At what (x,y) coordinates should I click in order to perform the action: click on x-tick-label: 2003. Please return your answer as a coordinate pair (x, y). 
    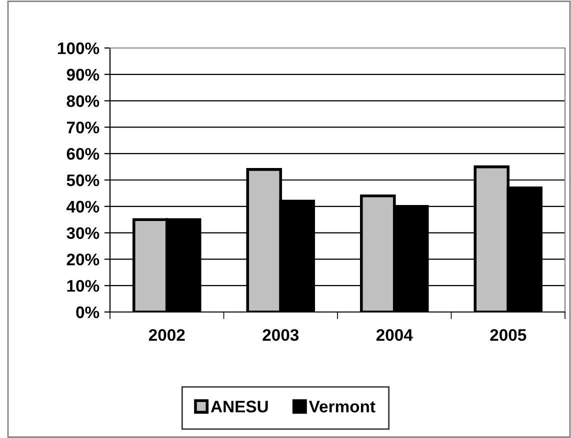
    Looking at the image, I should click on (280, 335).